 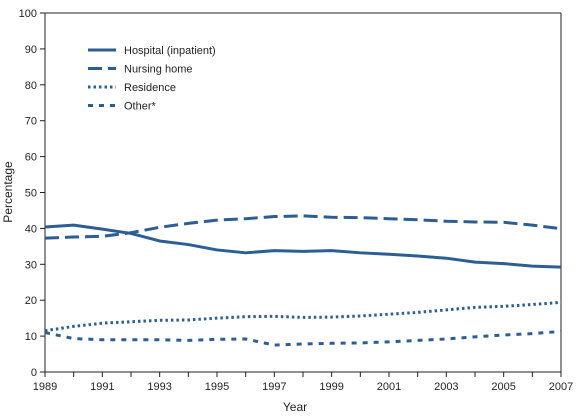 I want to click on y-tick-label: 0, so click(x=34, y=373).